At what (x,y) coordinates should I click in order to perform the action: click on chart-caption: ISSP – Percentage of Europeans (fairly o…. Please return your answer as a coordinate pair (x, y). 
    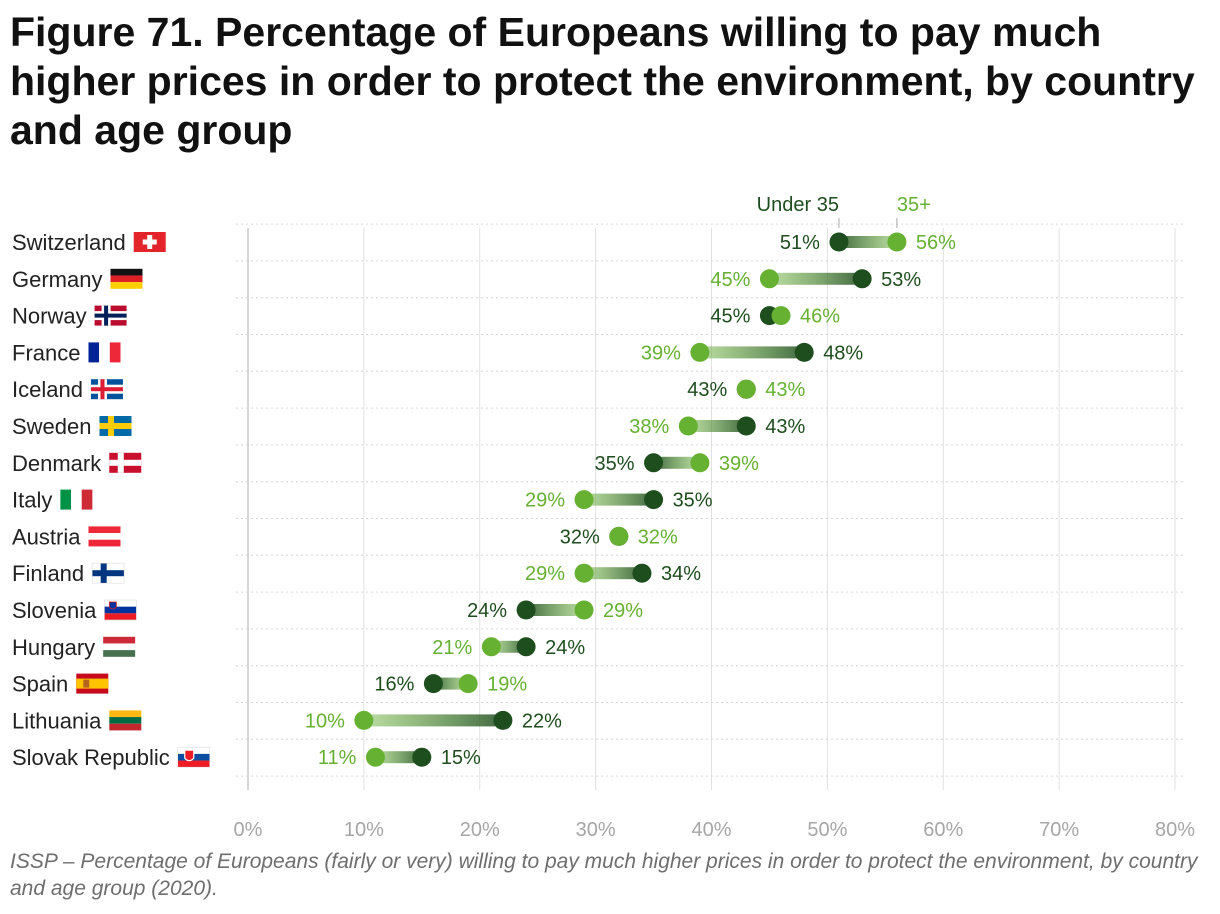
    Looking at the image, I should click on (604, 875).